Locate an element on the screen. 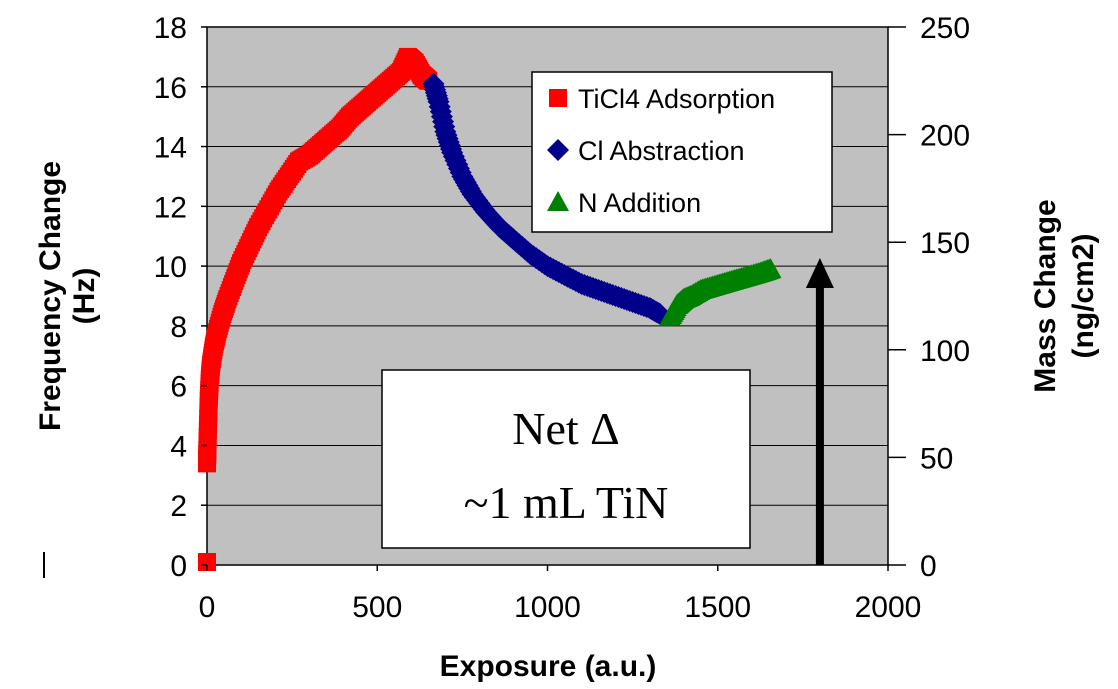  arrow-shaft is located at coordinates (819, 423).